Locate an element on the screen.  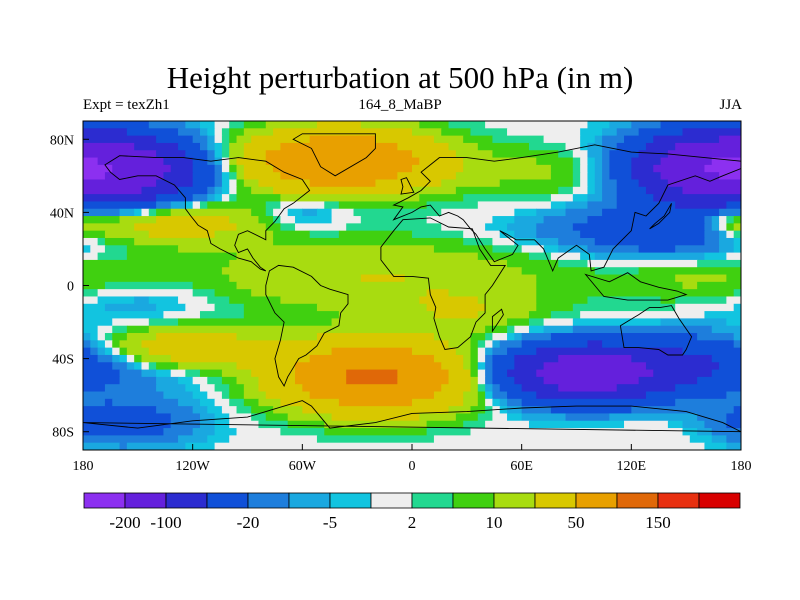
x-tick-label: 120W is located at coordinates (193, 466).